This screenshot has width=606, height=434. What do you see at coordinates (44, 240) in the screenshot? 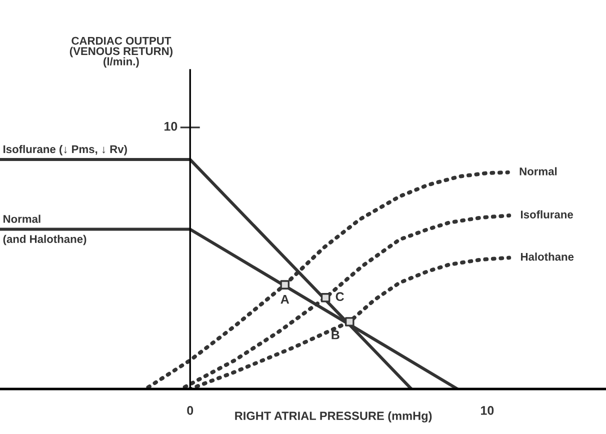
I see `annotation: (and Halothane)` at bounding box center [44, 240].